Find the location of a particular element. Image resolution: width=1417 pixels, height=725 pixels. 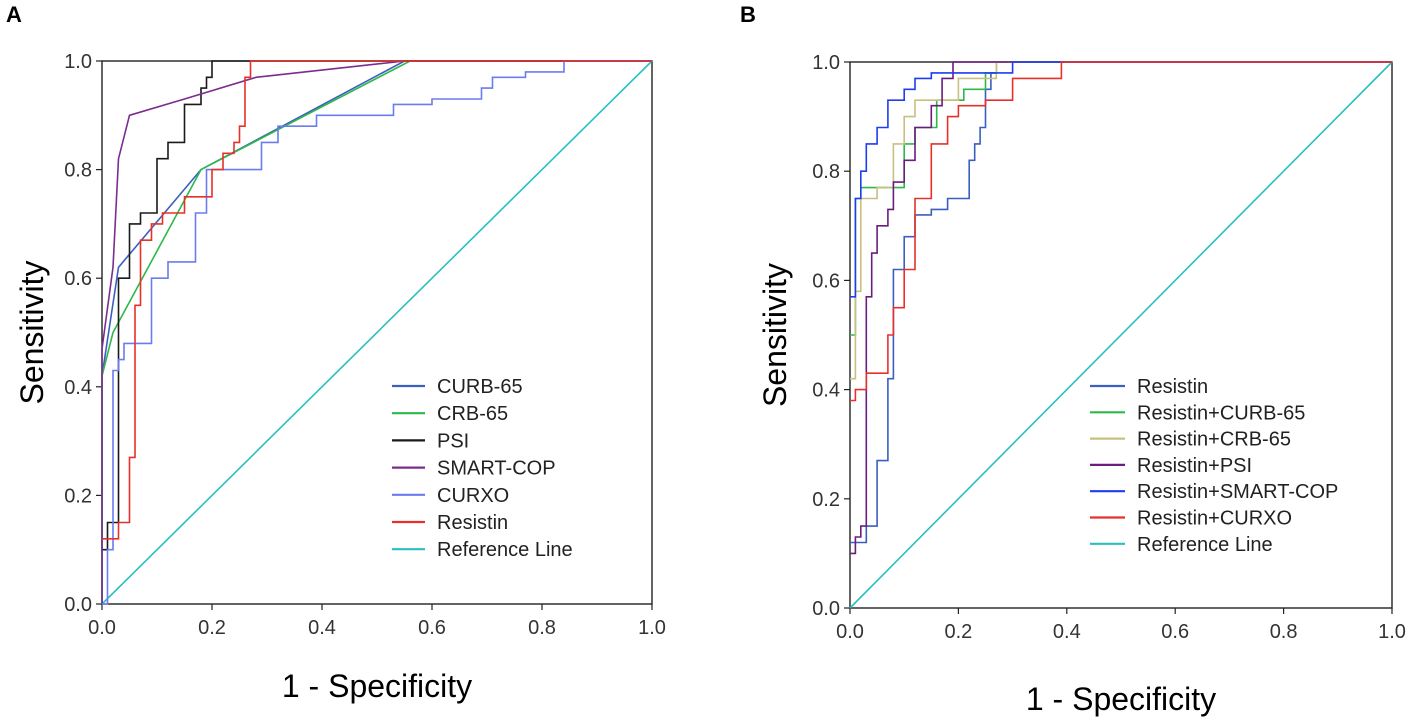

legend-label-resistin-smart-cop: Resistin+SMART-COP is located at coordinates (1237, 492).